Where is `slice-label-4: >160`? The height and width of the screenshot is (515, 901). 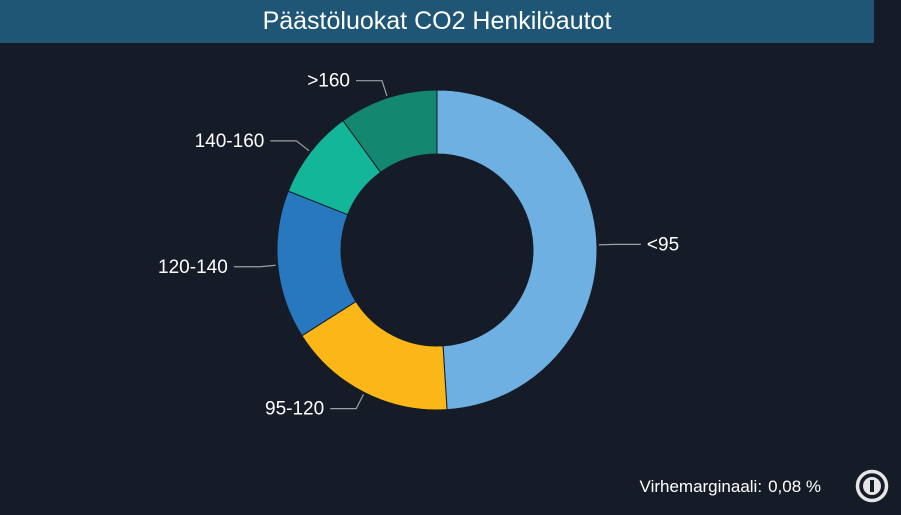 slice-label-4: >160 is located at coordinates (328, 81).